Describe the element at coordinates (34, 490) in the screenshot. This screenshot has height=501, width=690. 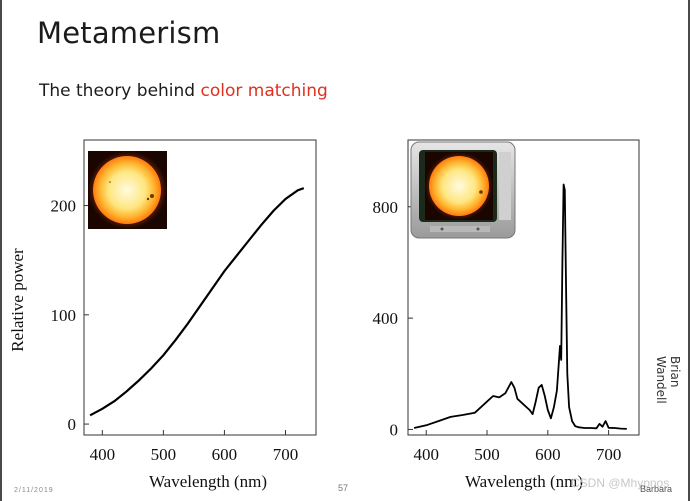
I see `footer-date: 2/11/2019` at that location.